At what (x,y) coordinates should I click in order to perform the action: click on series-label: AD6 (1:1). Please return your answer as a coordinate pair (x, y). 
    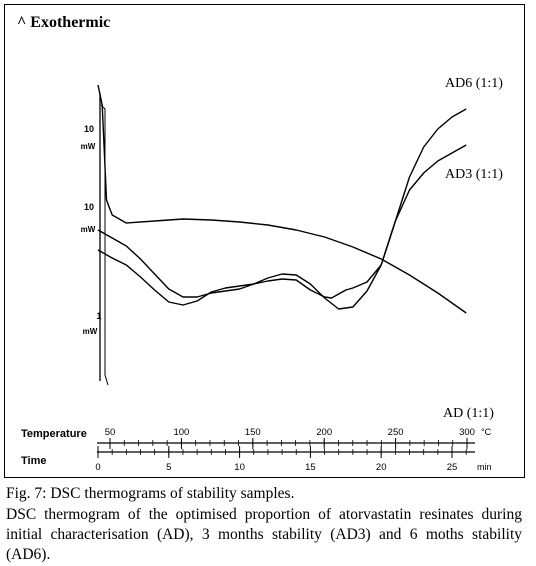
    Looking at the image, I should click on (474, 83).